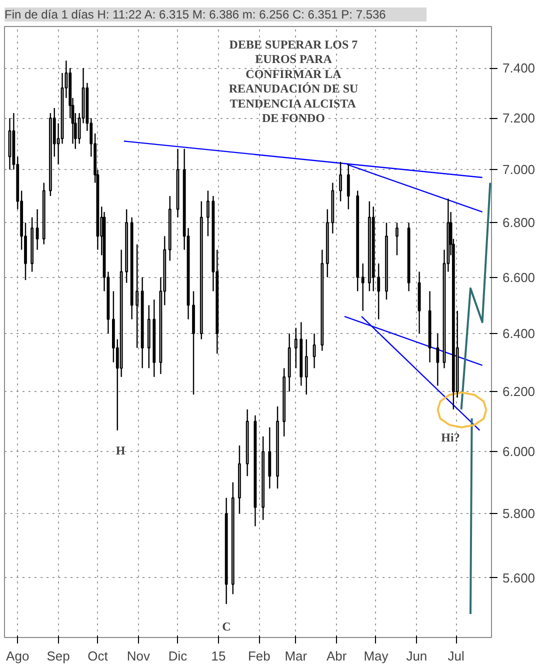 This screenshot has width=538, height=666. Describe the element at coordinates (519, 334) in the screenshot. I see `y-tick-label: 6.400` at that location.